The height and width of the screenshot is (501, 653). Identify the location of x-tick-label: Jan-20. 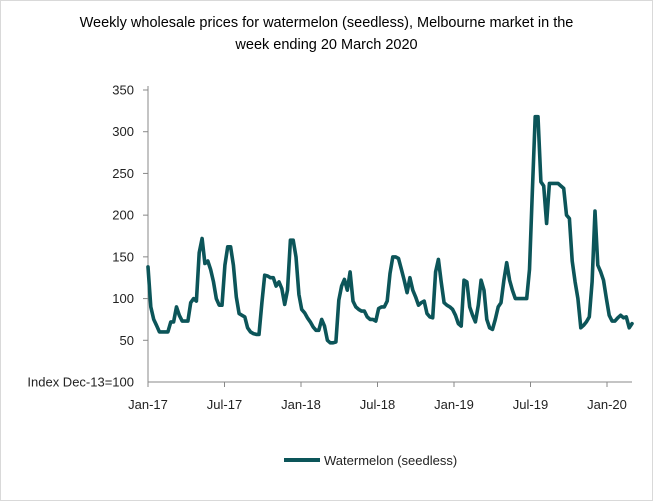
(607, 404).